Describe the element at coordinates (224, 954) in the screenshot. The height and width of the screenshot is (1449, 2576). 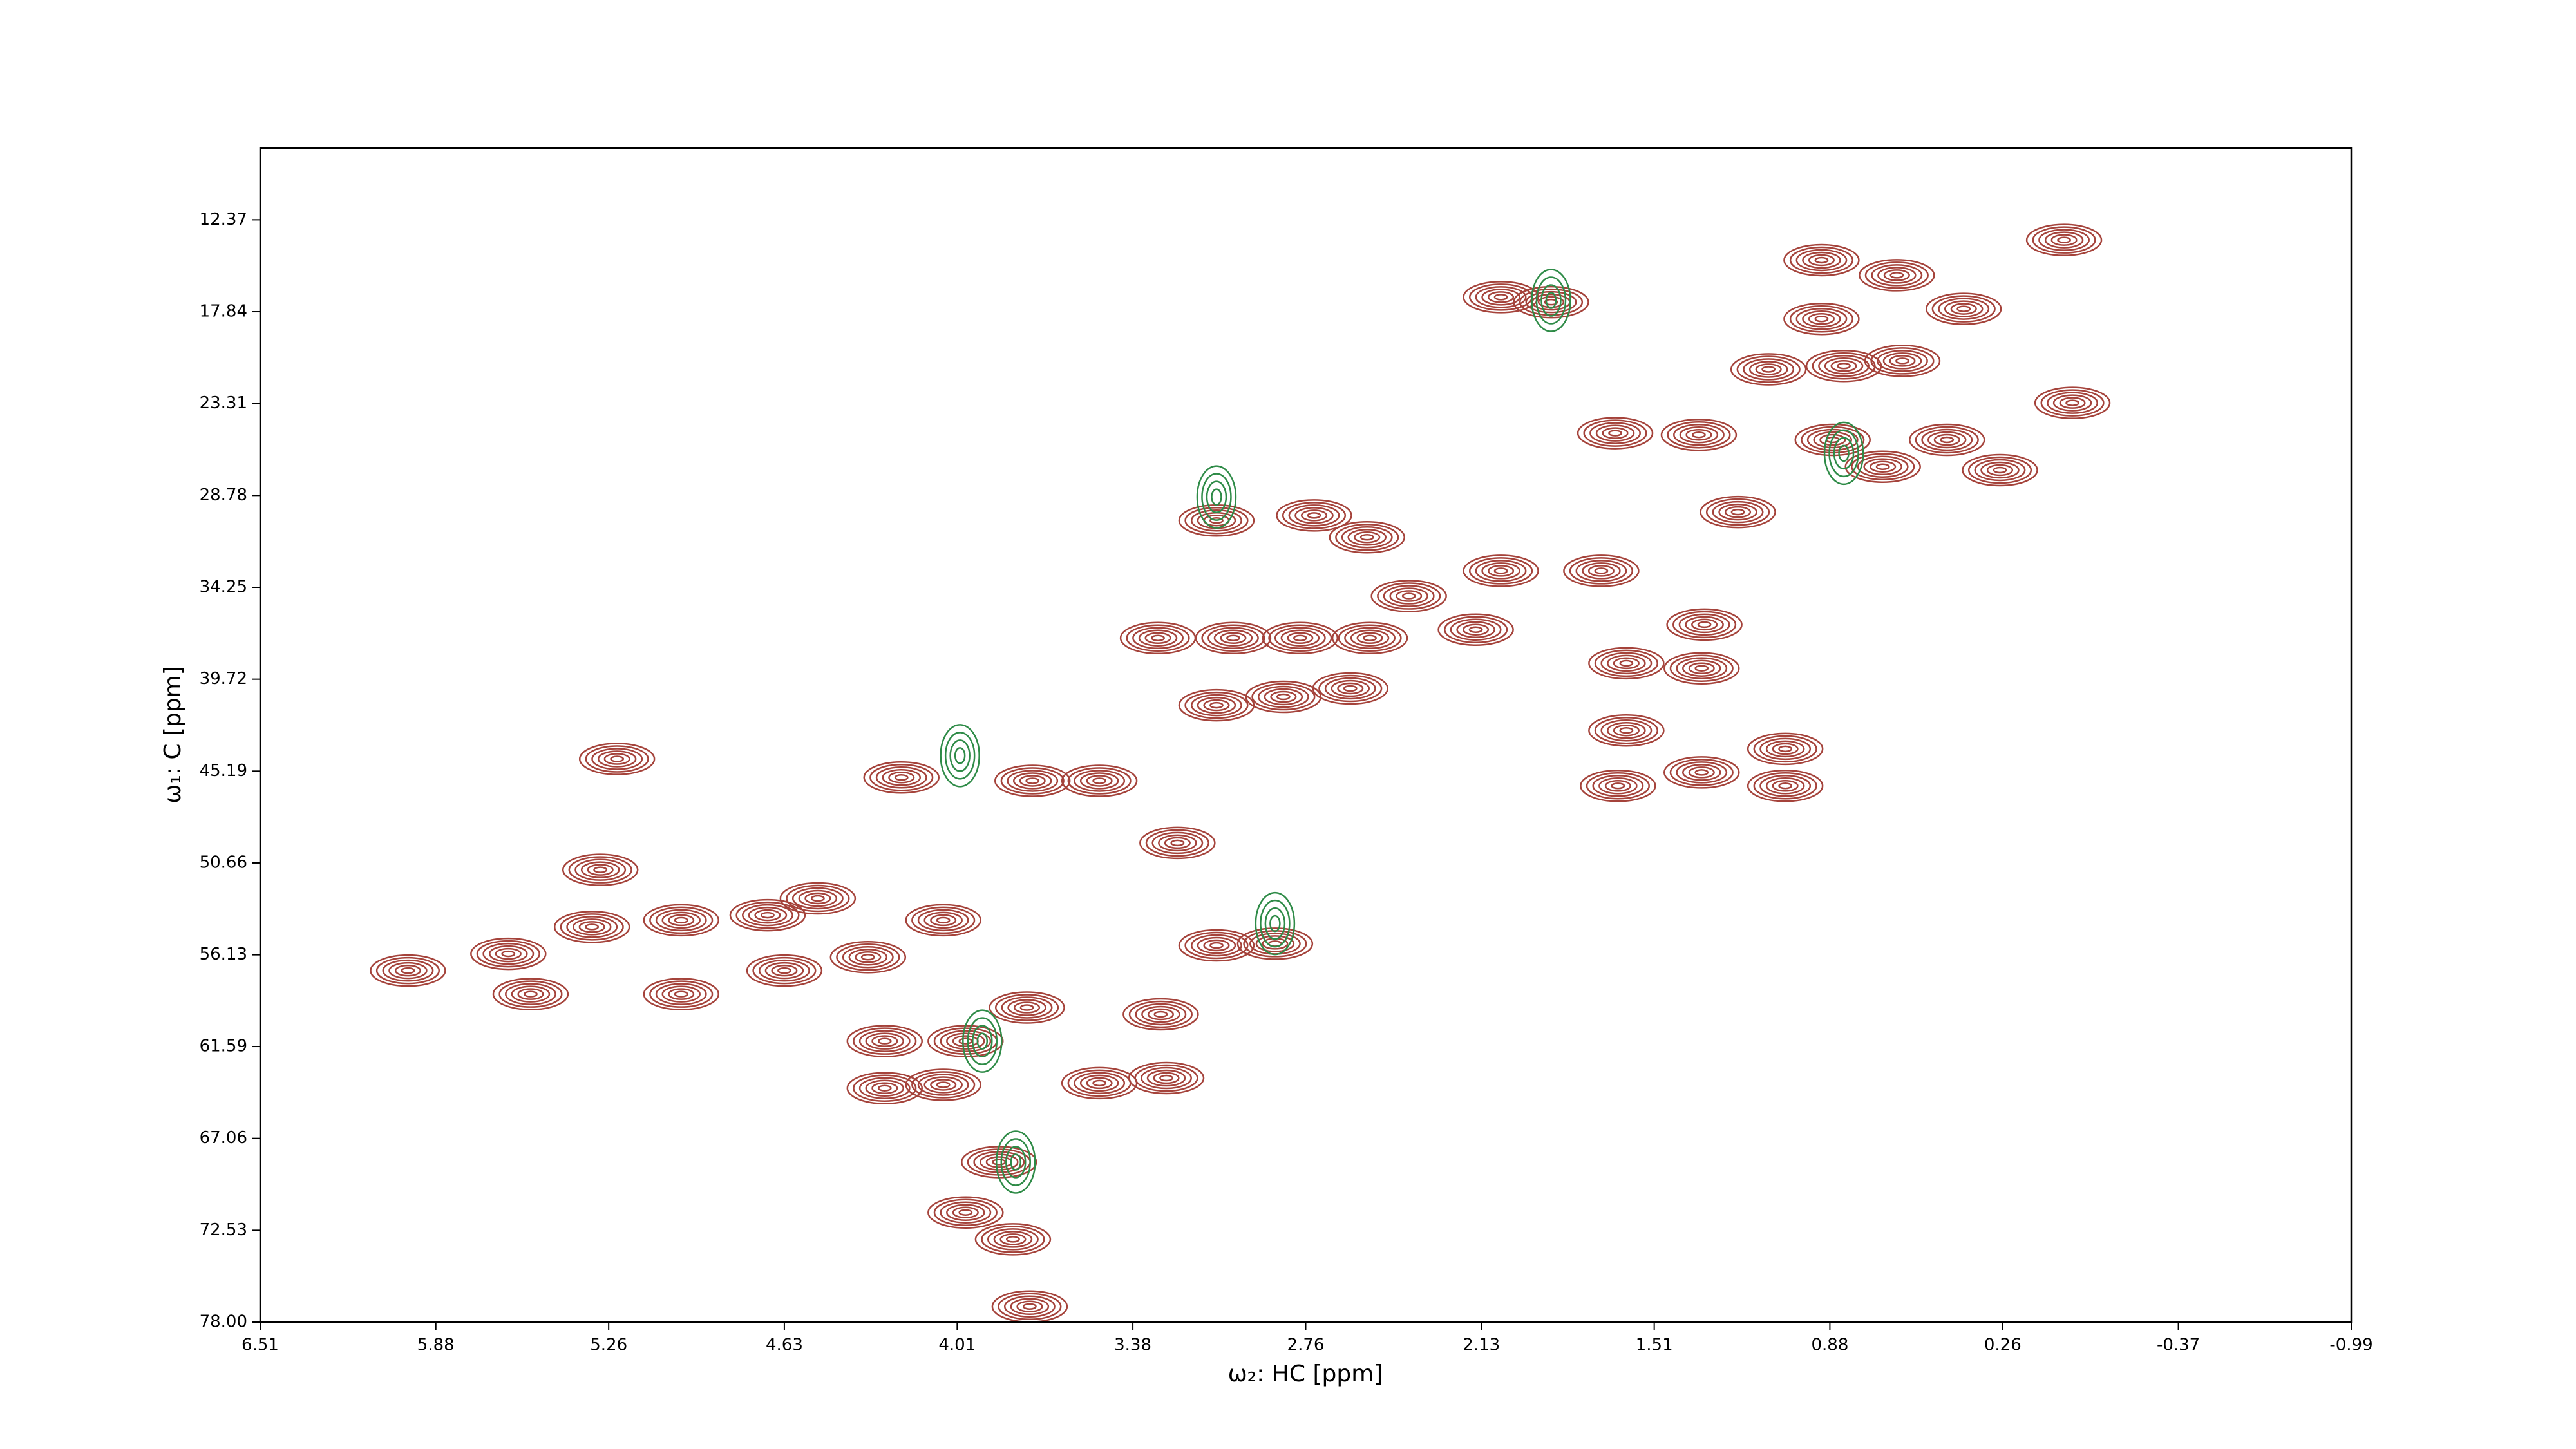
I see `y-tick-label: 56.13` at that location.